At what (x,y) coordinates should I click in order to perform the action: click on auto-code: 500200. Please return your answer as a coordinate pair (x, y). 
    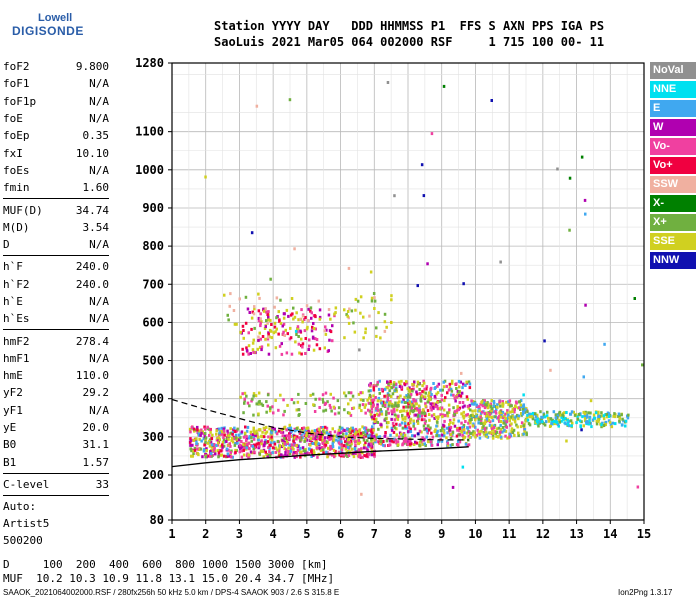
    Looking at the image, I should click on (23, 541).